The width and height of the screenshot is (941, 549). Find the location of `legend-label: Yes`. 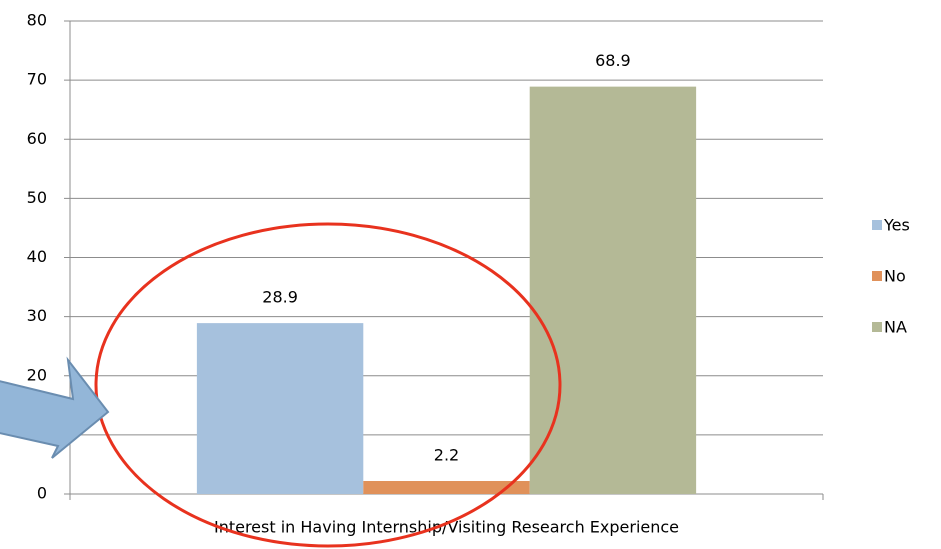

legend-label: Yes is located at coordinates (896, 225).